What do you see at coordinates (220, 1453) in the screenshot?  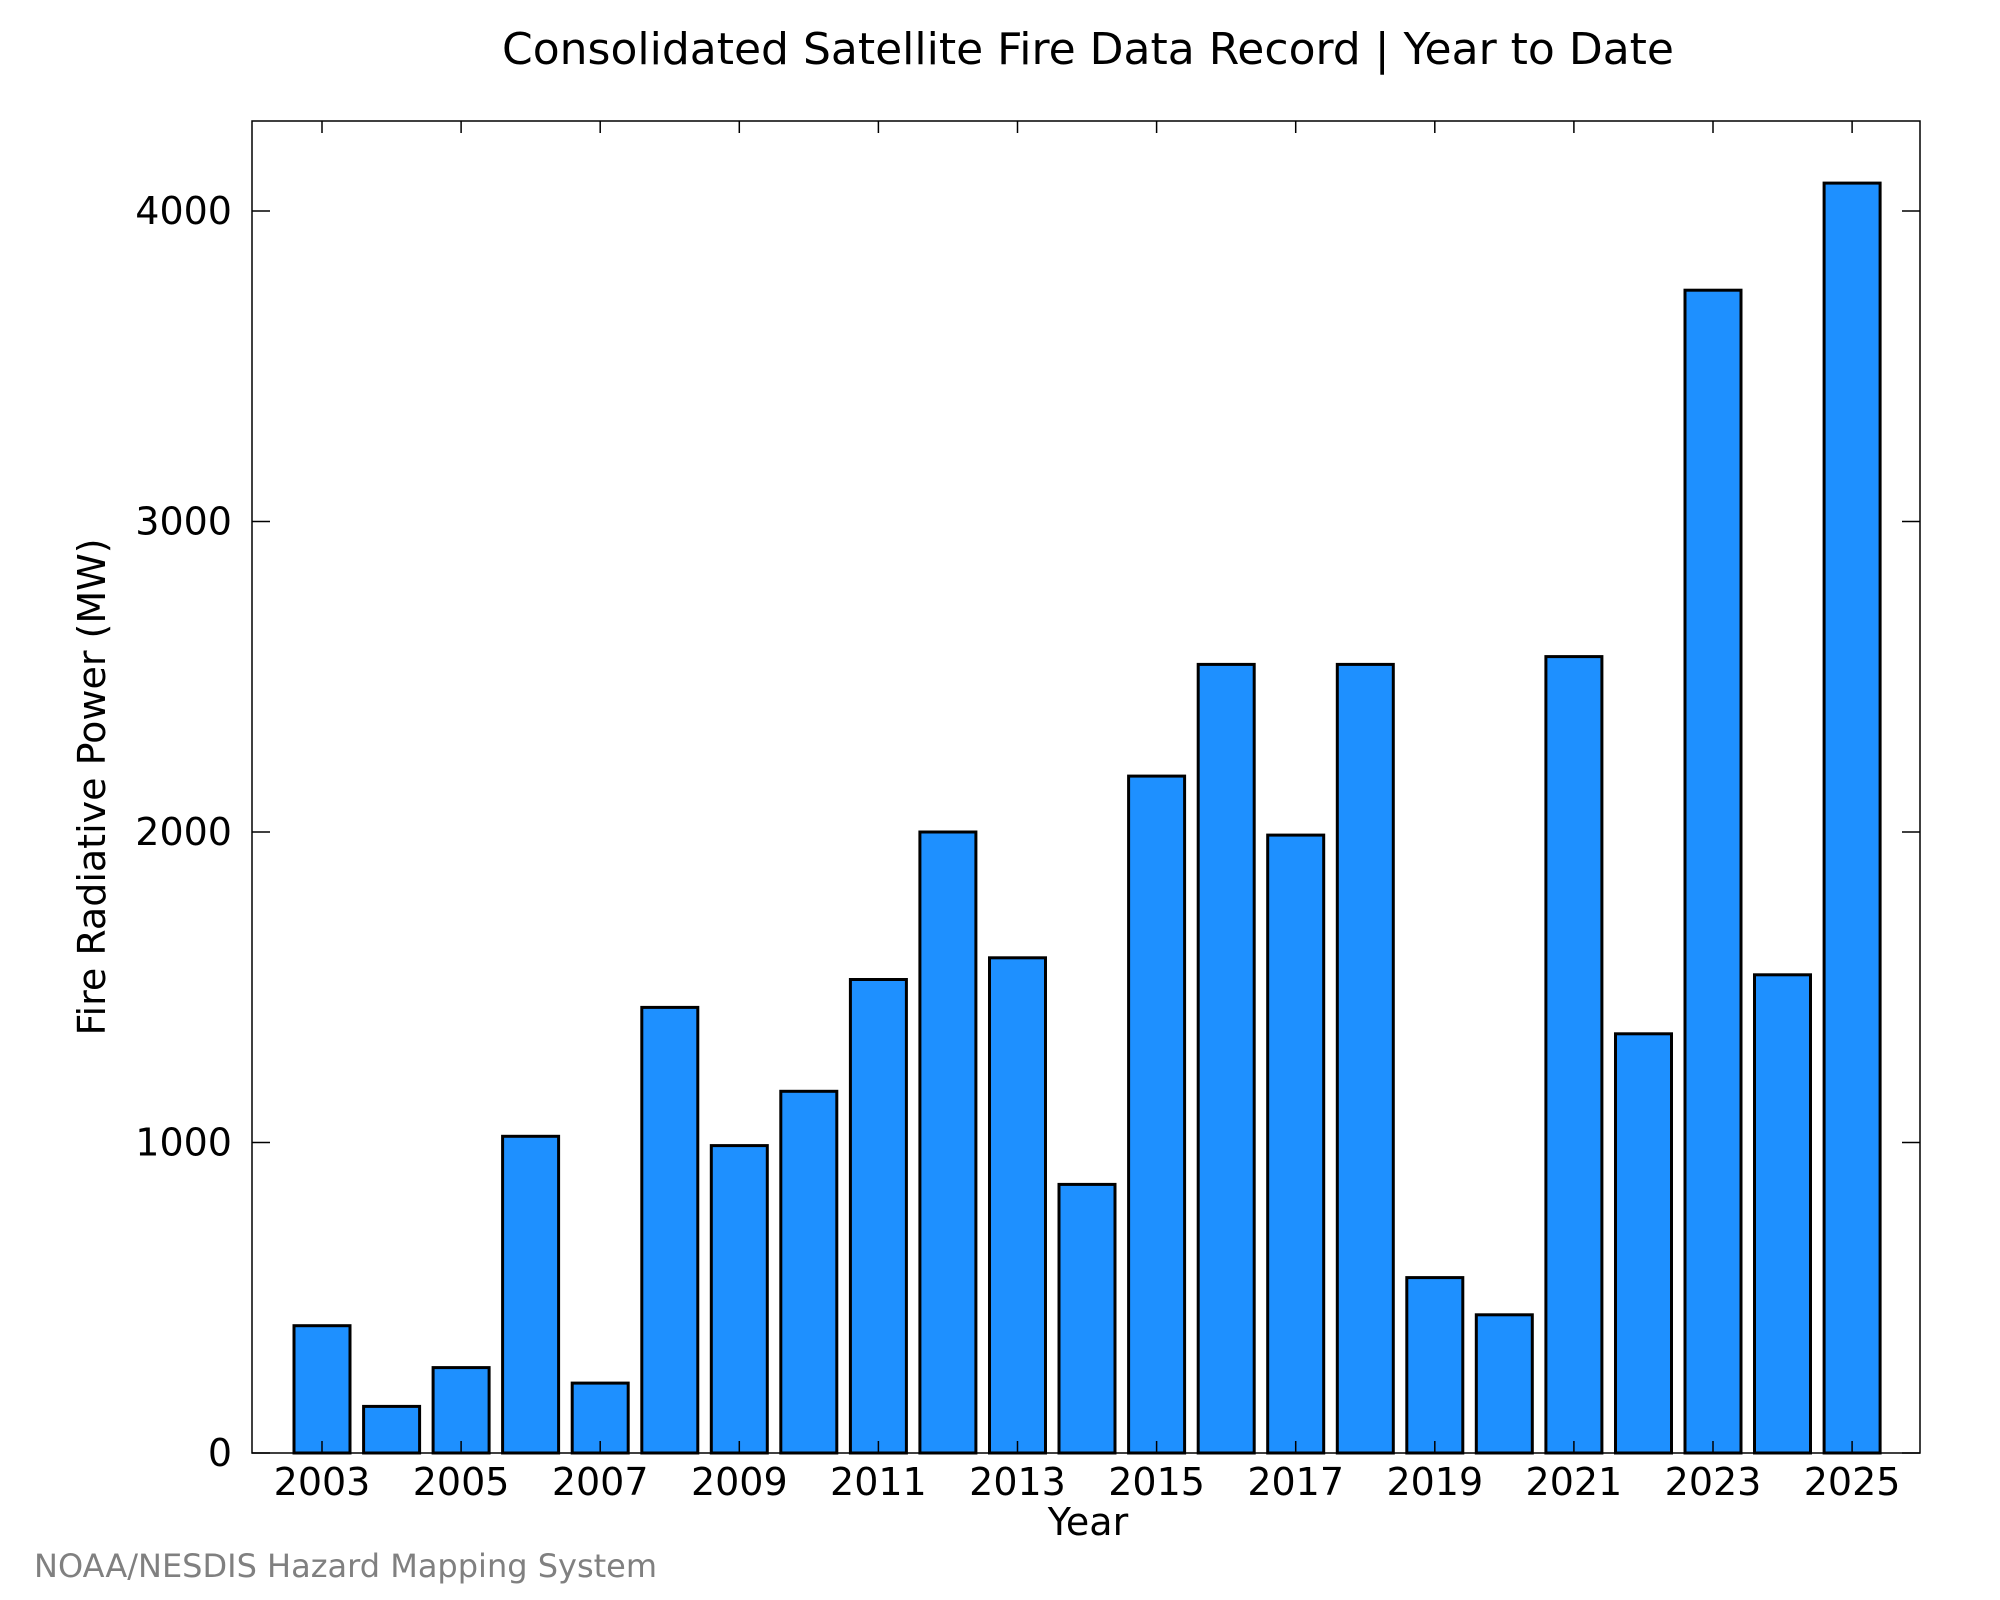 I see `y-tick-label-0: 0` at bounding box center [220, 1453].